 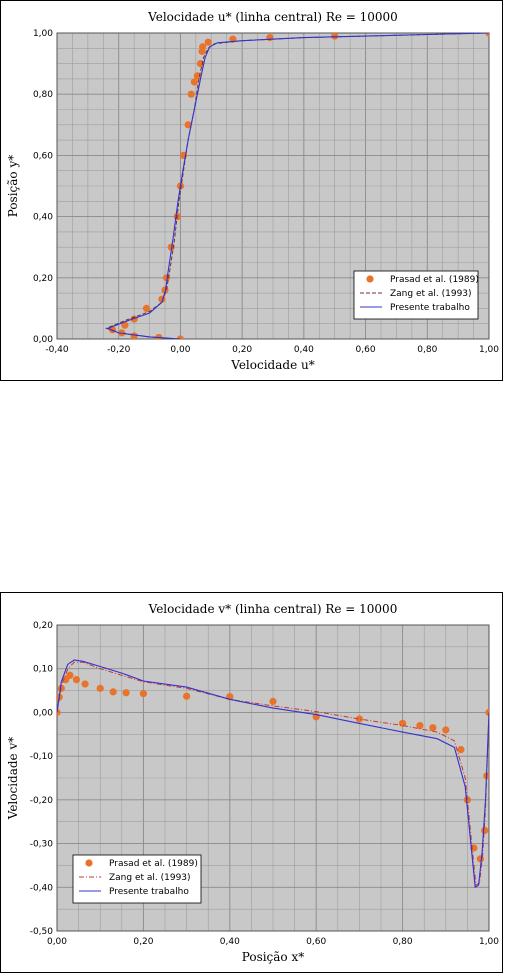 I want to click on y-tick-label: -0,40, so click(x=42, y=888).